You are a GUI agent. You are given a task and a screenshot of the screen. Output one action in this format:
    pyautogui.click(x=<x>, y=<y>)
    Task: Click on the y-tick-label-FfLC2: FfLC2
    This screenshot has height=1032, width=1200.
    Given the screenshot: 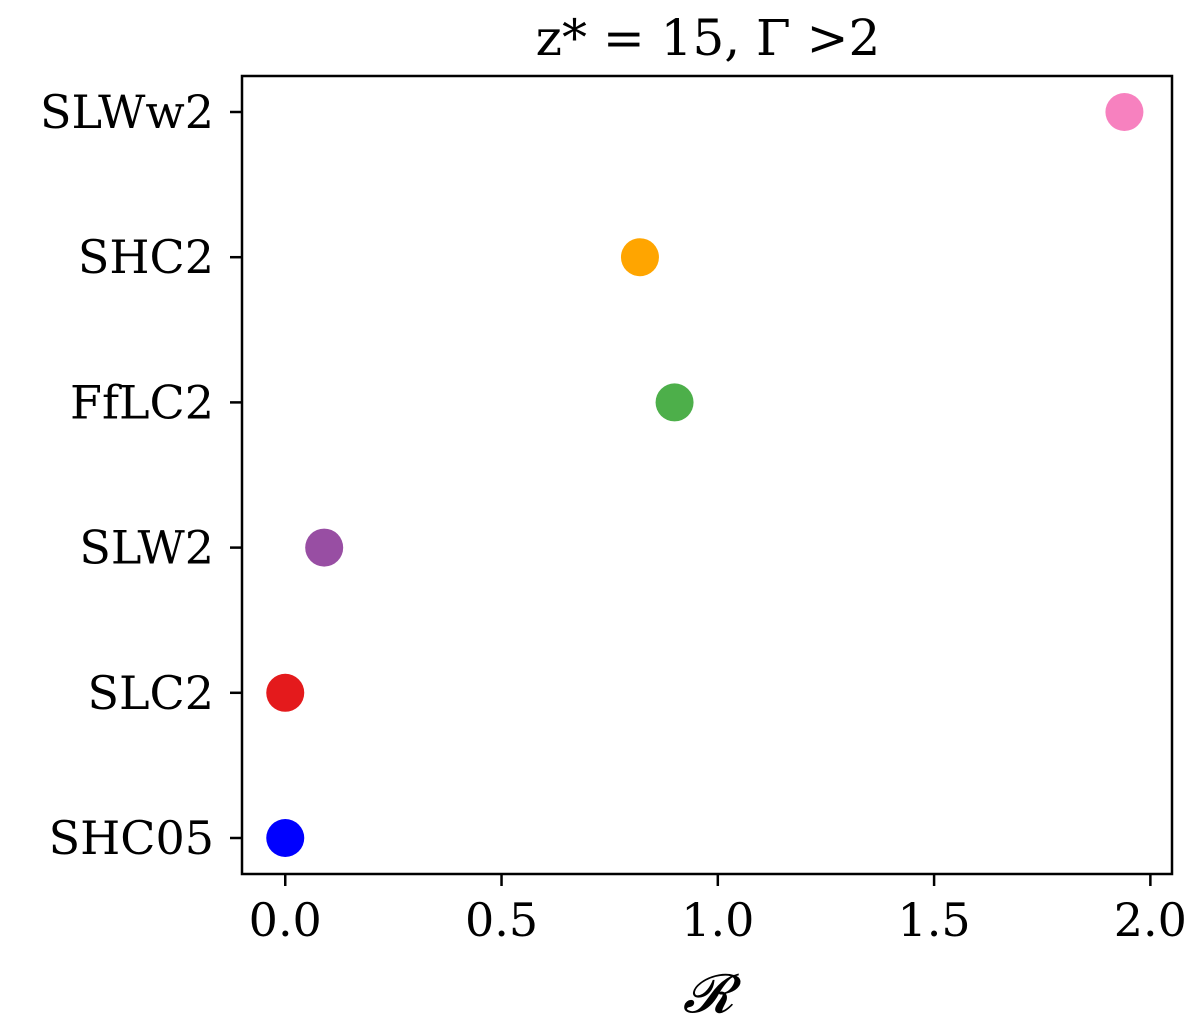 What is the action you would take?
    pyautogui.click(x=142, y=402)
    